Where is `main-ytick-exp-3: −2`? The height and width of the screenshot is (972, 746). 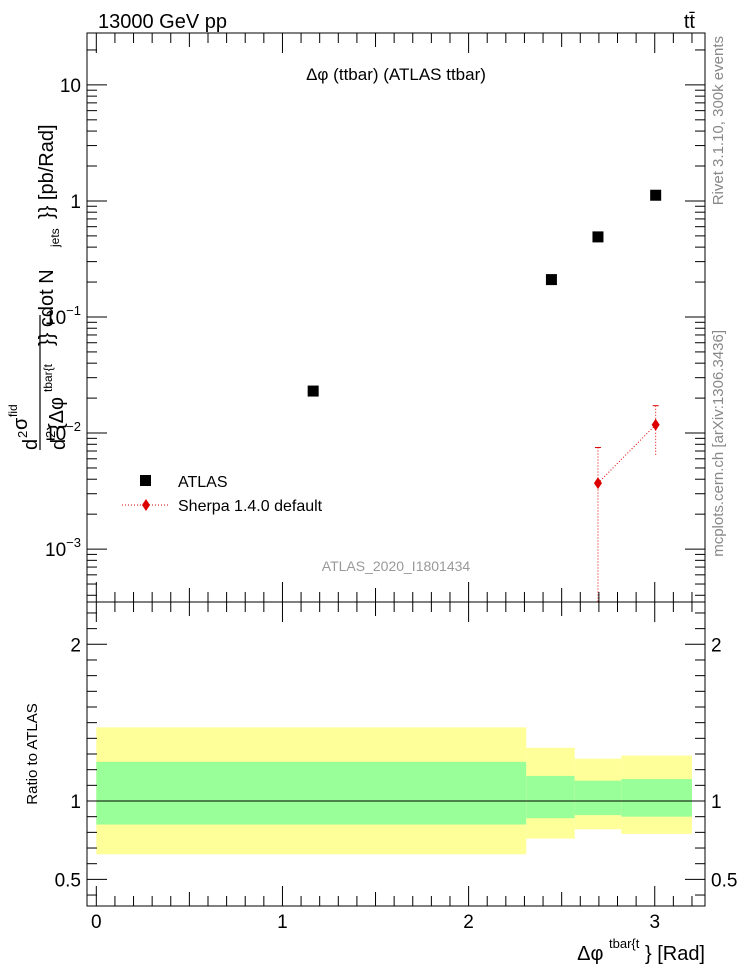
main-ytick-exp-3: −2 is located at coordinates (73, 426).